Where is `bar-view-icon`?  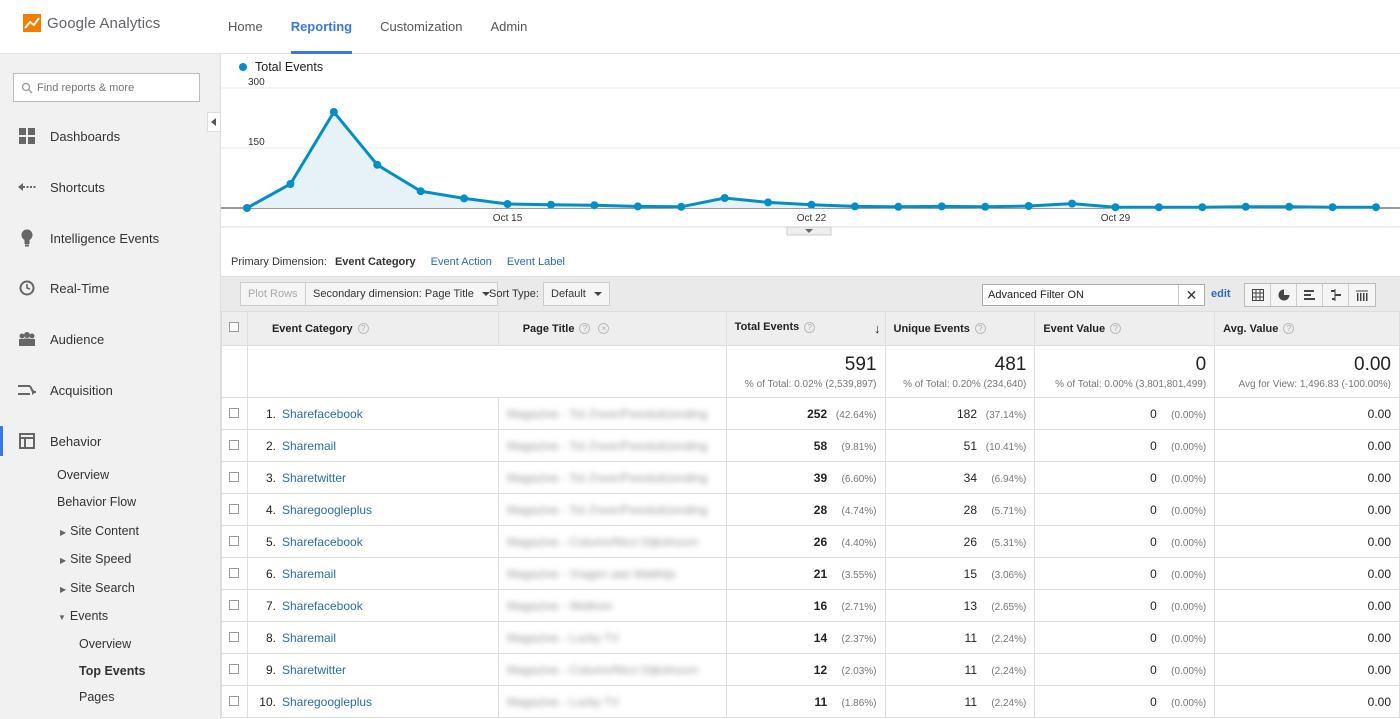 bar-view-icon is located at coordinates (1310, 295).